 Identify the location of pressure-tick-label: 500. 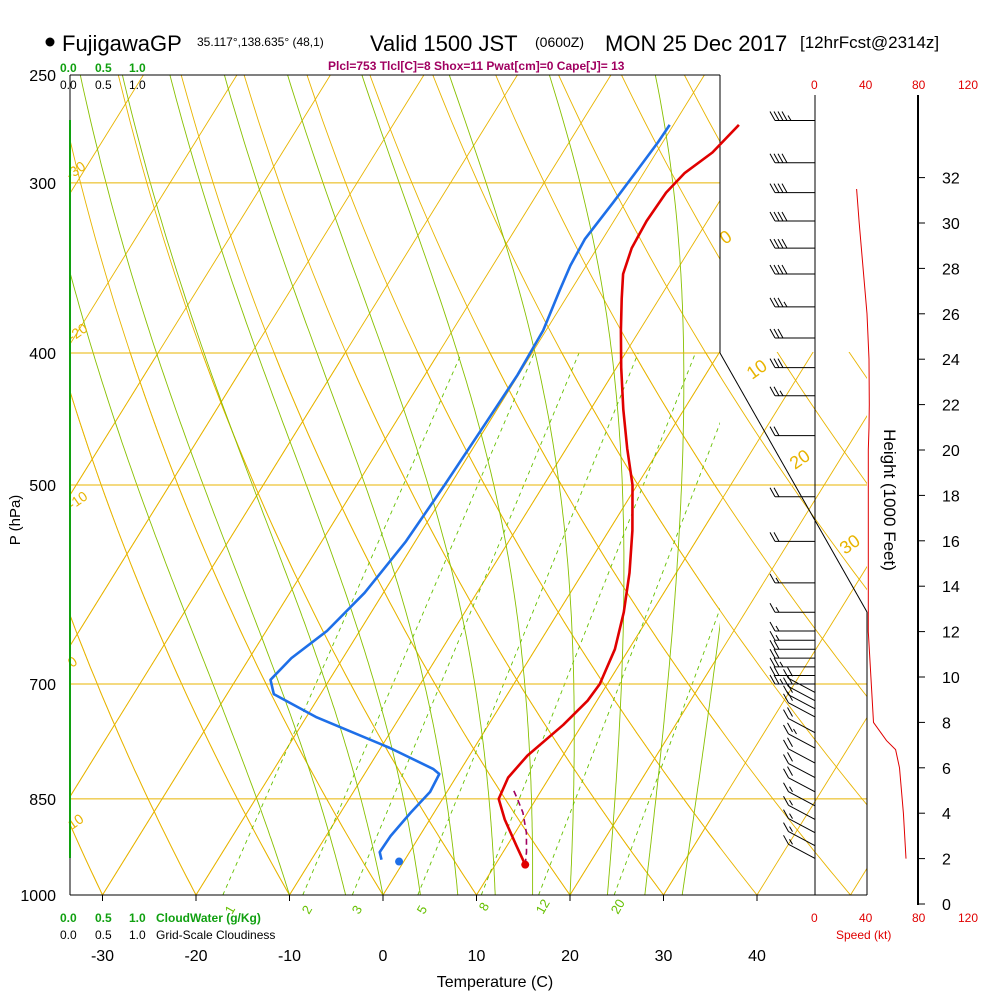
(42, 486).